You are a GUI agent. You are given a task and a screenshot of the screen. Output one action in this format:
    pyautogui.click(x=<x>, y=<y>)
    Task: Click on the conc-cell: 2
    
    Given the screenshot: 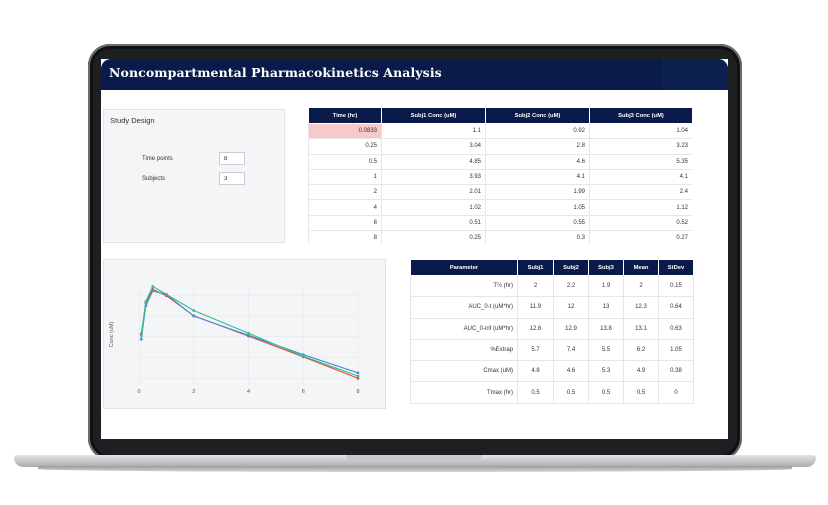 What is the action you would take?
    pyautogui.click(x=345, y=192)
    